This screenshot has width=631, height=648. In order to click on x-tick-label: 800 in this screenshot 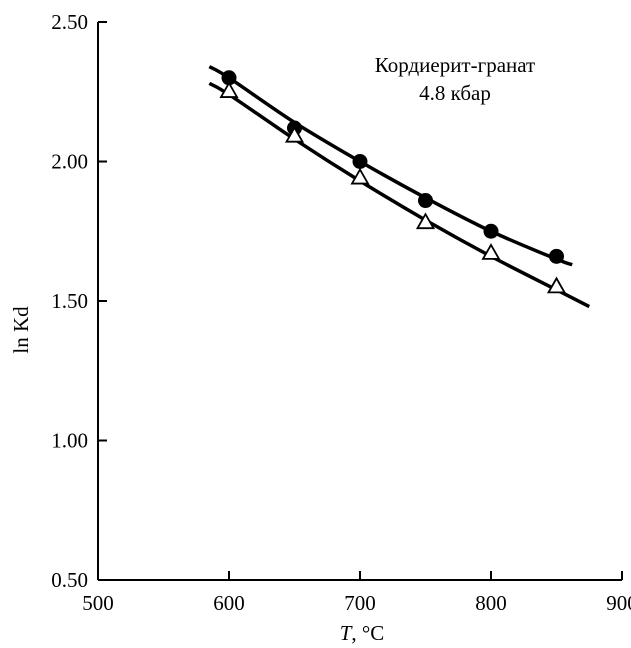, I will do `click(491, 603)`.